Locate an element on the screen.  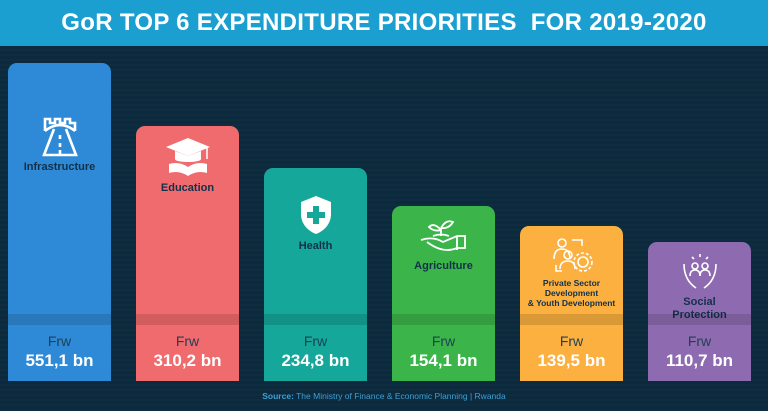
category-label-line: Infrastructure is located at coordinates (59, 167).